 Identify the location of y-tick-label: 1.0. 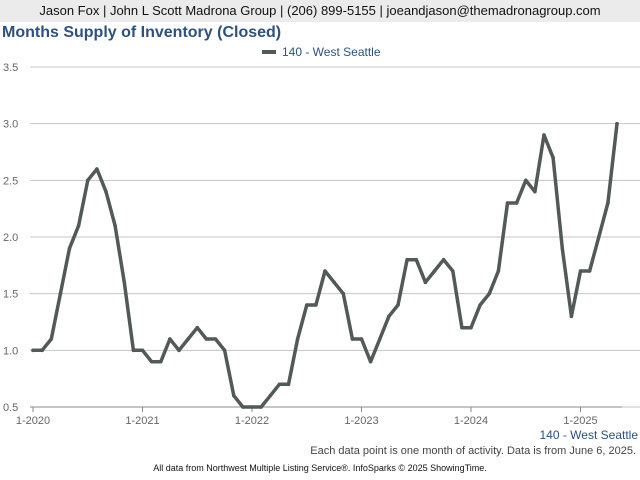
(10, 351).